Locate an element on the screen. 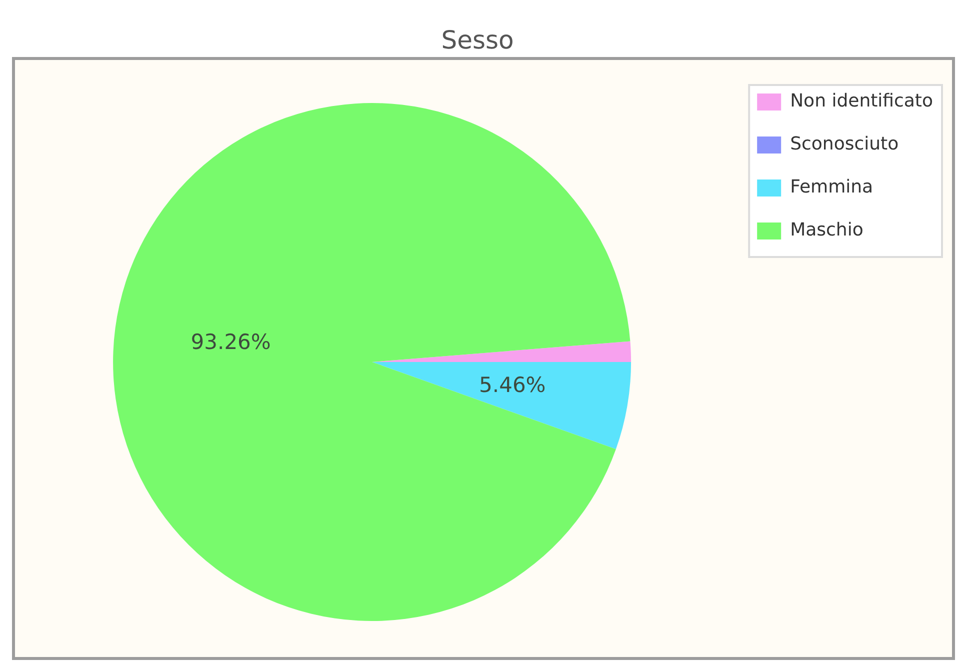  legend-label: Sconosciuto is located at coordinates (844, 144).